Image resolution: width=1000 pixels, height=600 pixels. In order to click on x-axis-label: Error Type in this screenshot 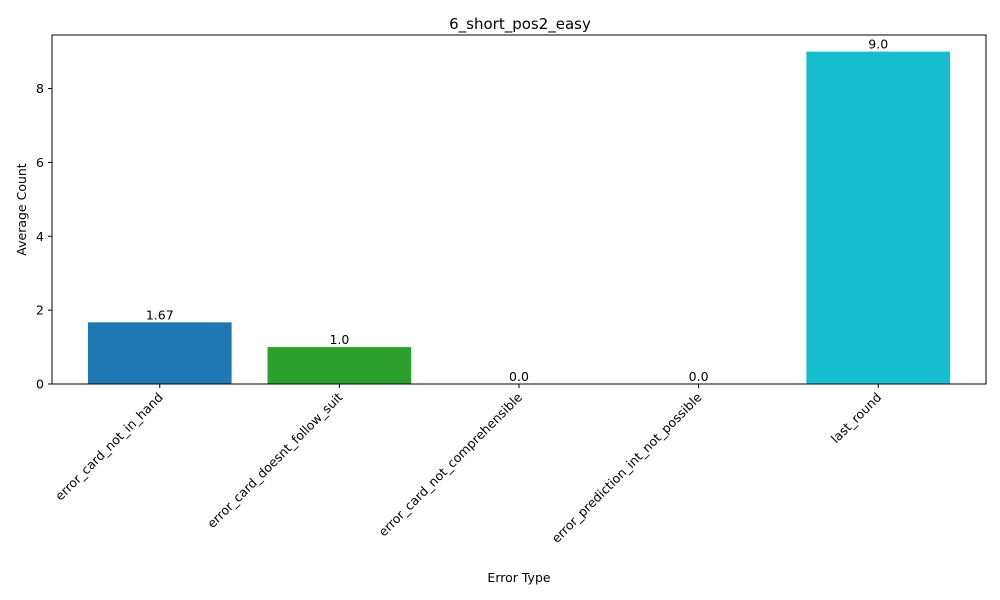, I will do `click(518, 577)`.